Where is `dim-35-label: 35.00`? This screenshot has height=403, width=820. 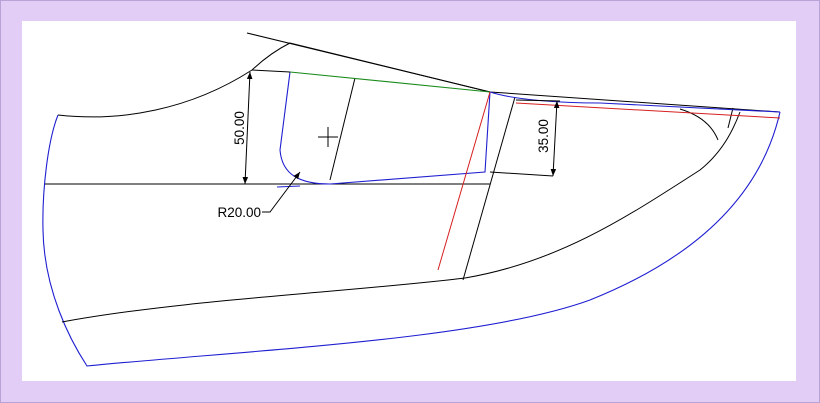
dim-35-label: 35.00 is located at coordinates (543, 136).